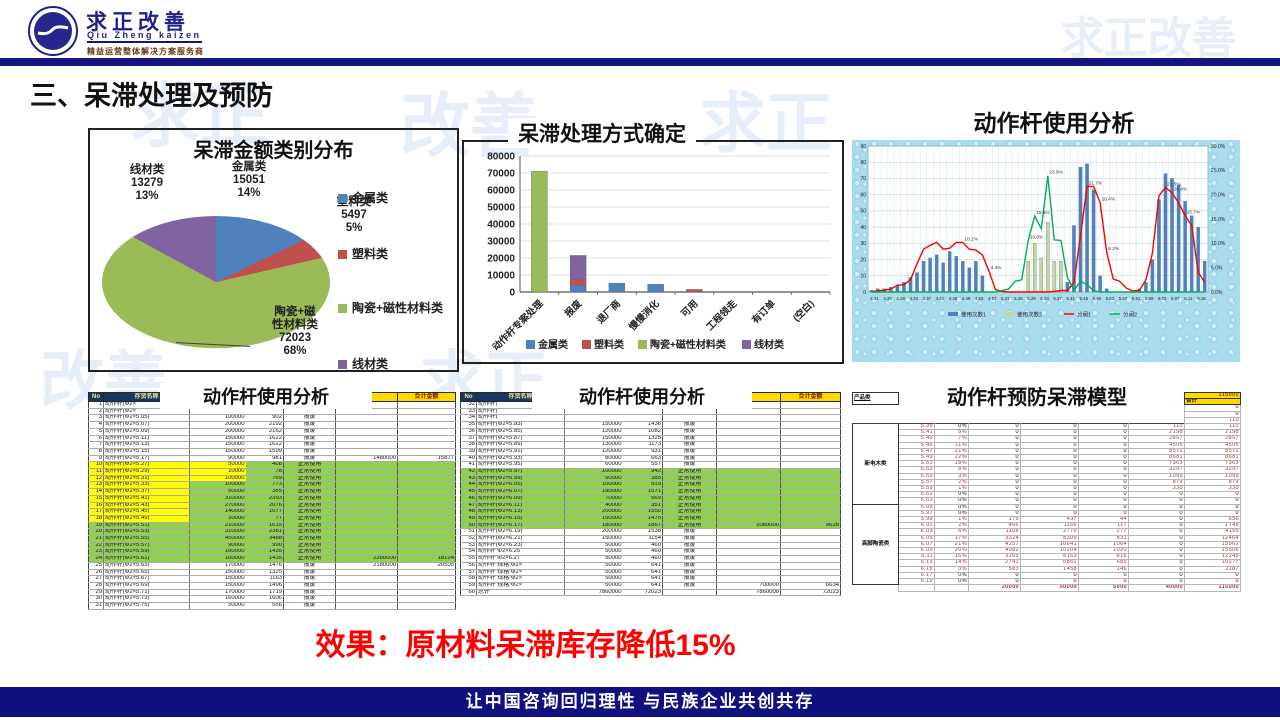  I want to click on table-row: 5.53 8% 0 0 0 3297 3297, so click(1047, 470).